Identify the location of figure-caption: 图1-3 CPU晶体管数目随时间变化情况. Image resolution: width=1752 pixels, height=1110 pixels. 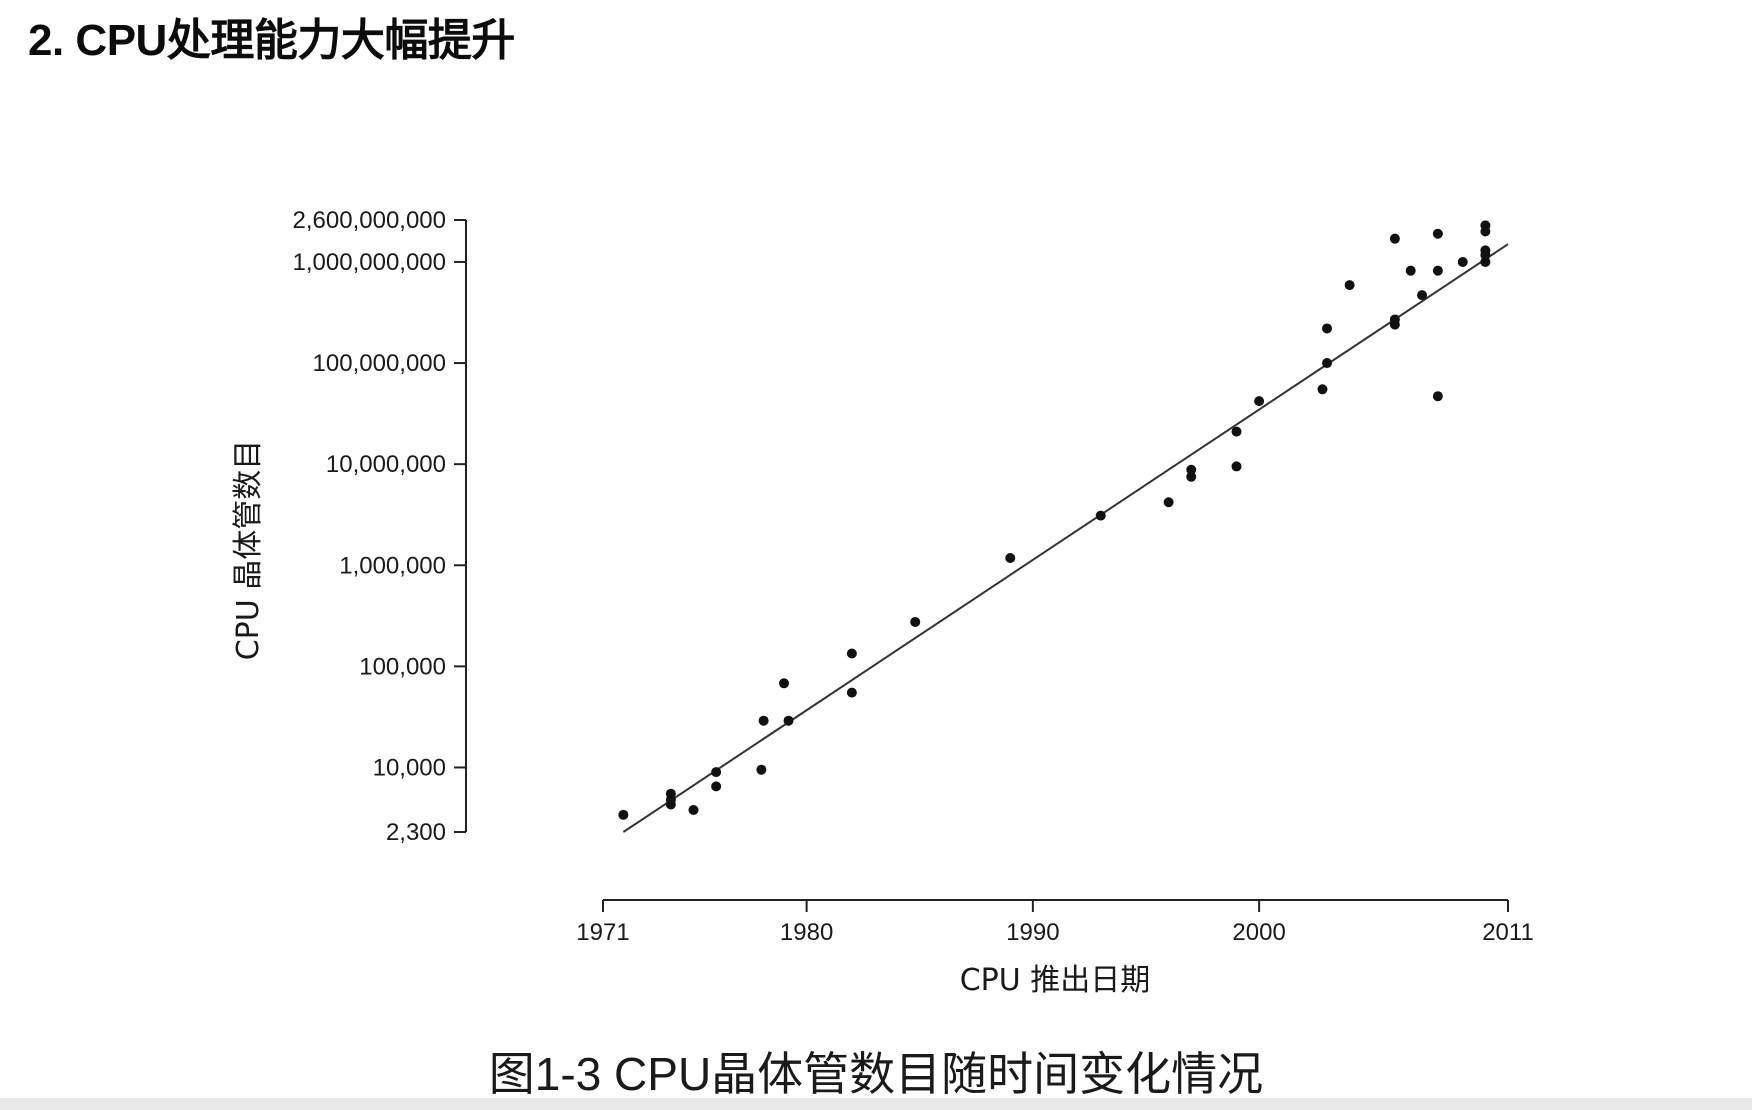
(876, 1074).